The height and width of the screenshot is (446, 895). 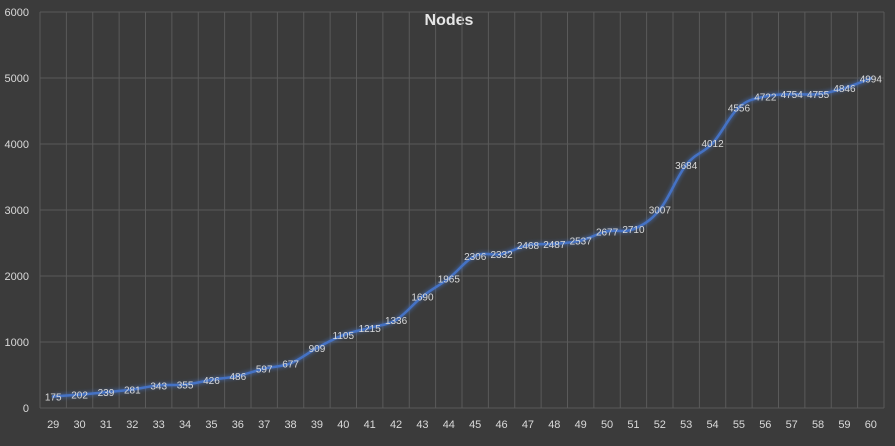 What do you see at coordinates (475, 425) in the screenshot?
I see `x-tick-label: 45` at bounding box center [475, 425].